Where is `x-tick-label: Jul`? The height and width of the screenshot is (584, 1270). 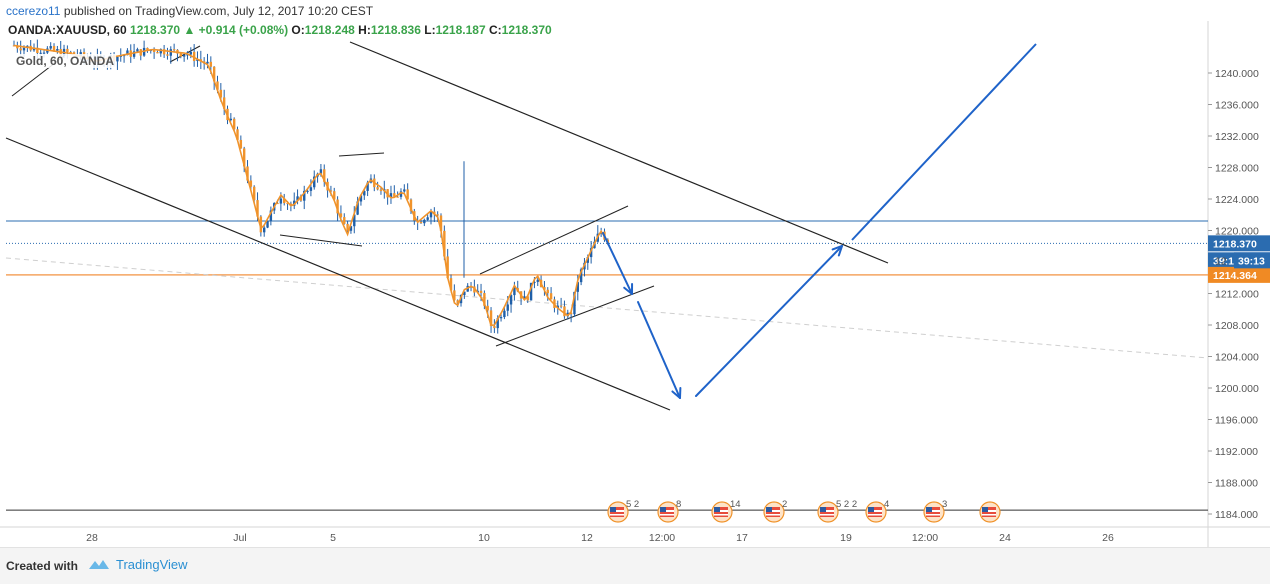 x-tick-label: Jul is located at coordinates (239, 538).